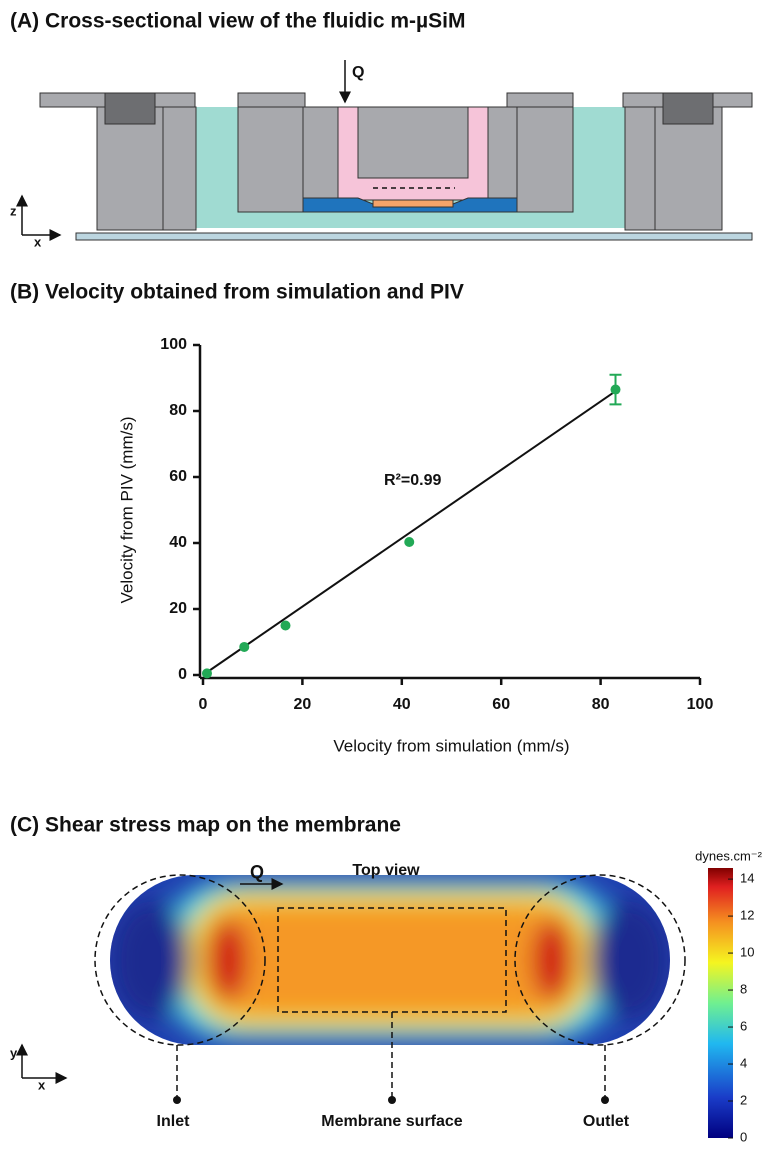 Image resolution: width=766 pixels, height=1151 pixels. Describe the element at coordinates (178, 476) in the screenshot. I see `y-tick-label: 60` at that location.